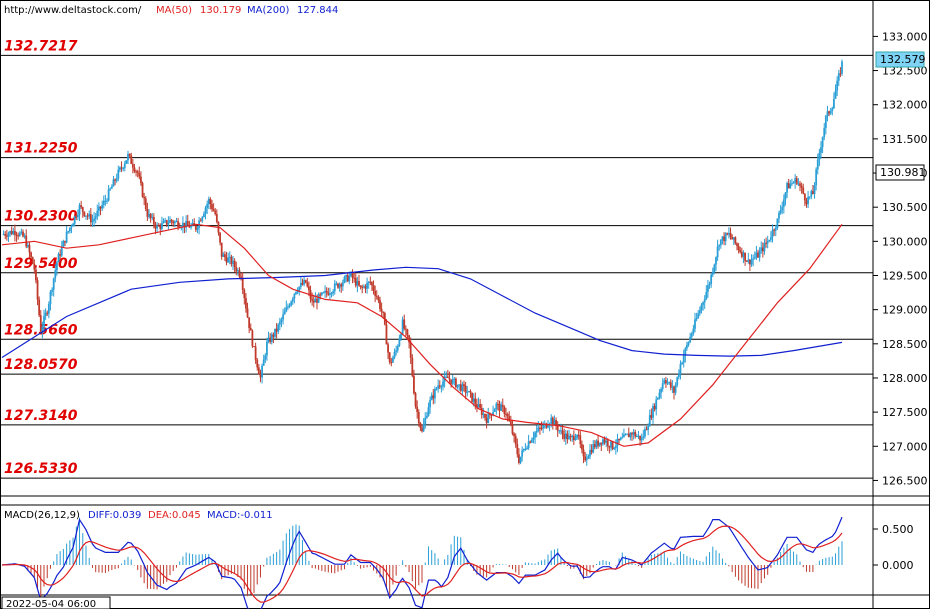 Image resolution: width=930 pixels, height=609 pixels. What do you see at coordinates (422, 312) in the screenshot?
I see `ma200-line` at bounding box center [422, 312].